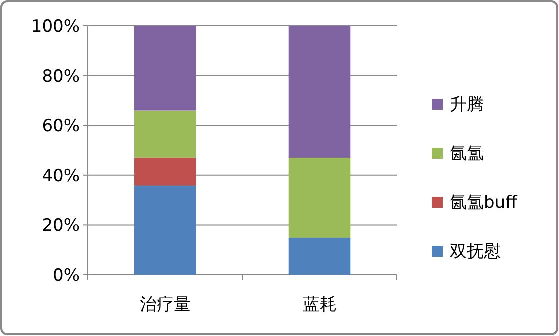 This screenshot has height=336, width=559. What do you see at coordinates (165, 305) in the screenshot?
I see `x-tick-label: 治疗量` at bounding box center [165, 305].